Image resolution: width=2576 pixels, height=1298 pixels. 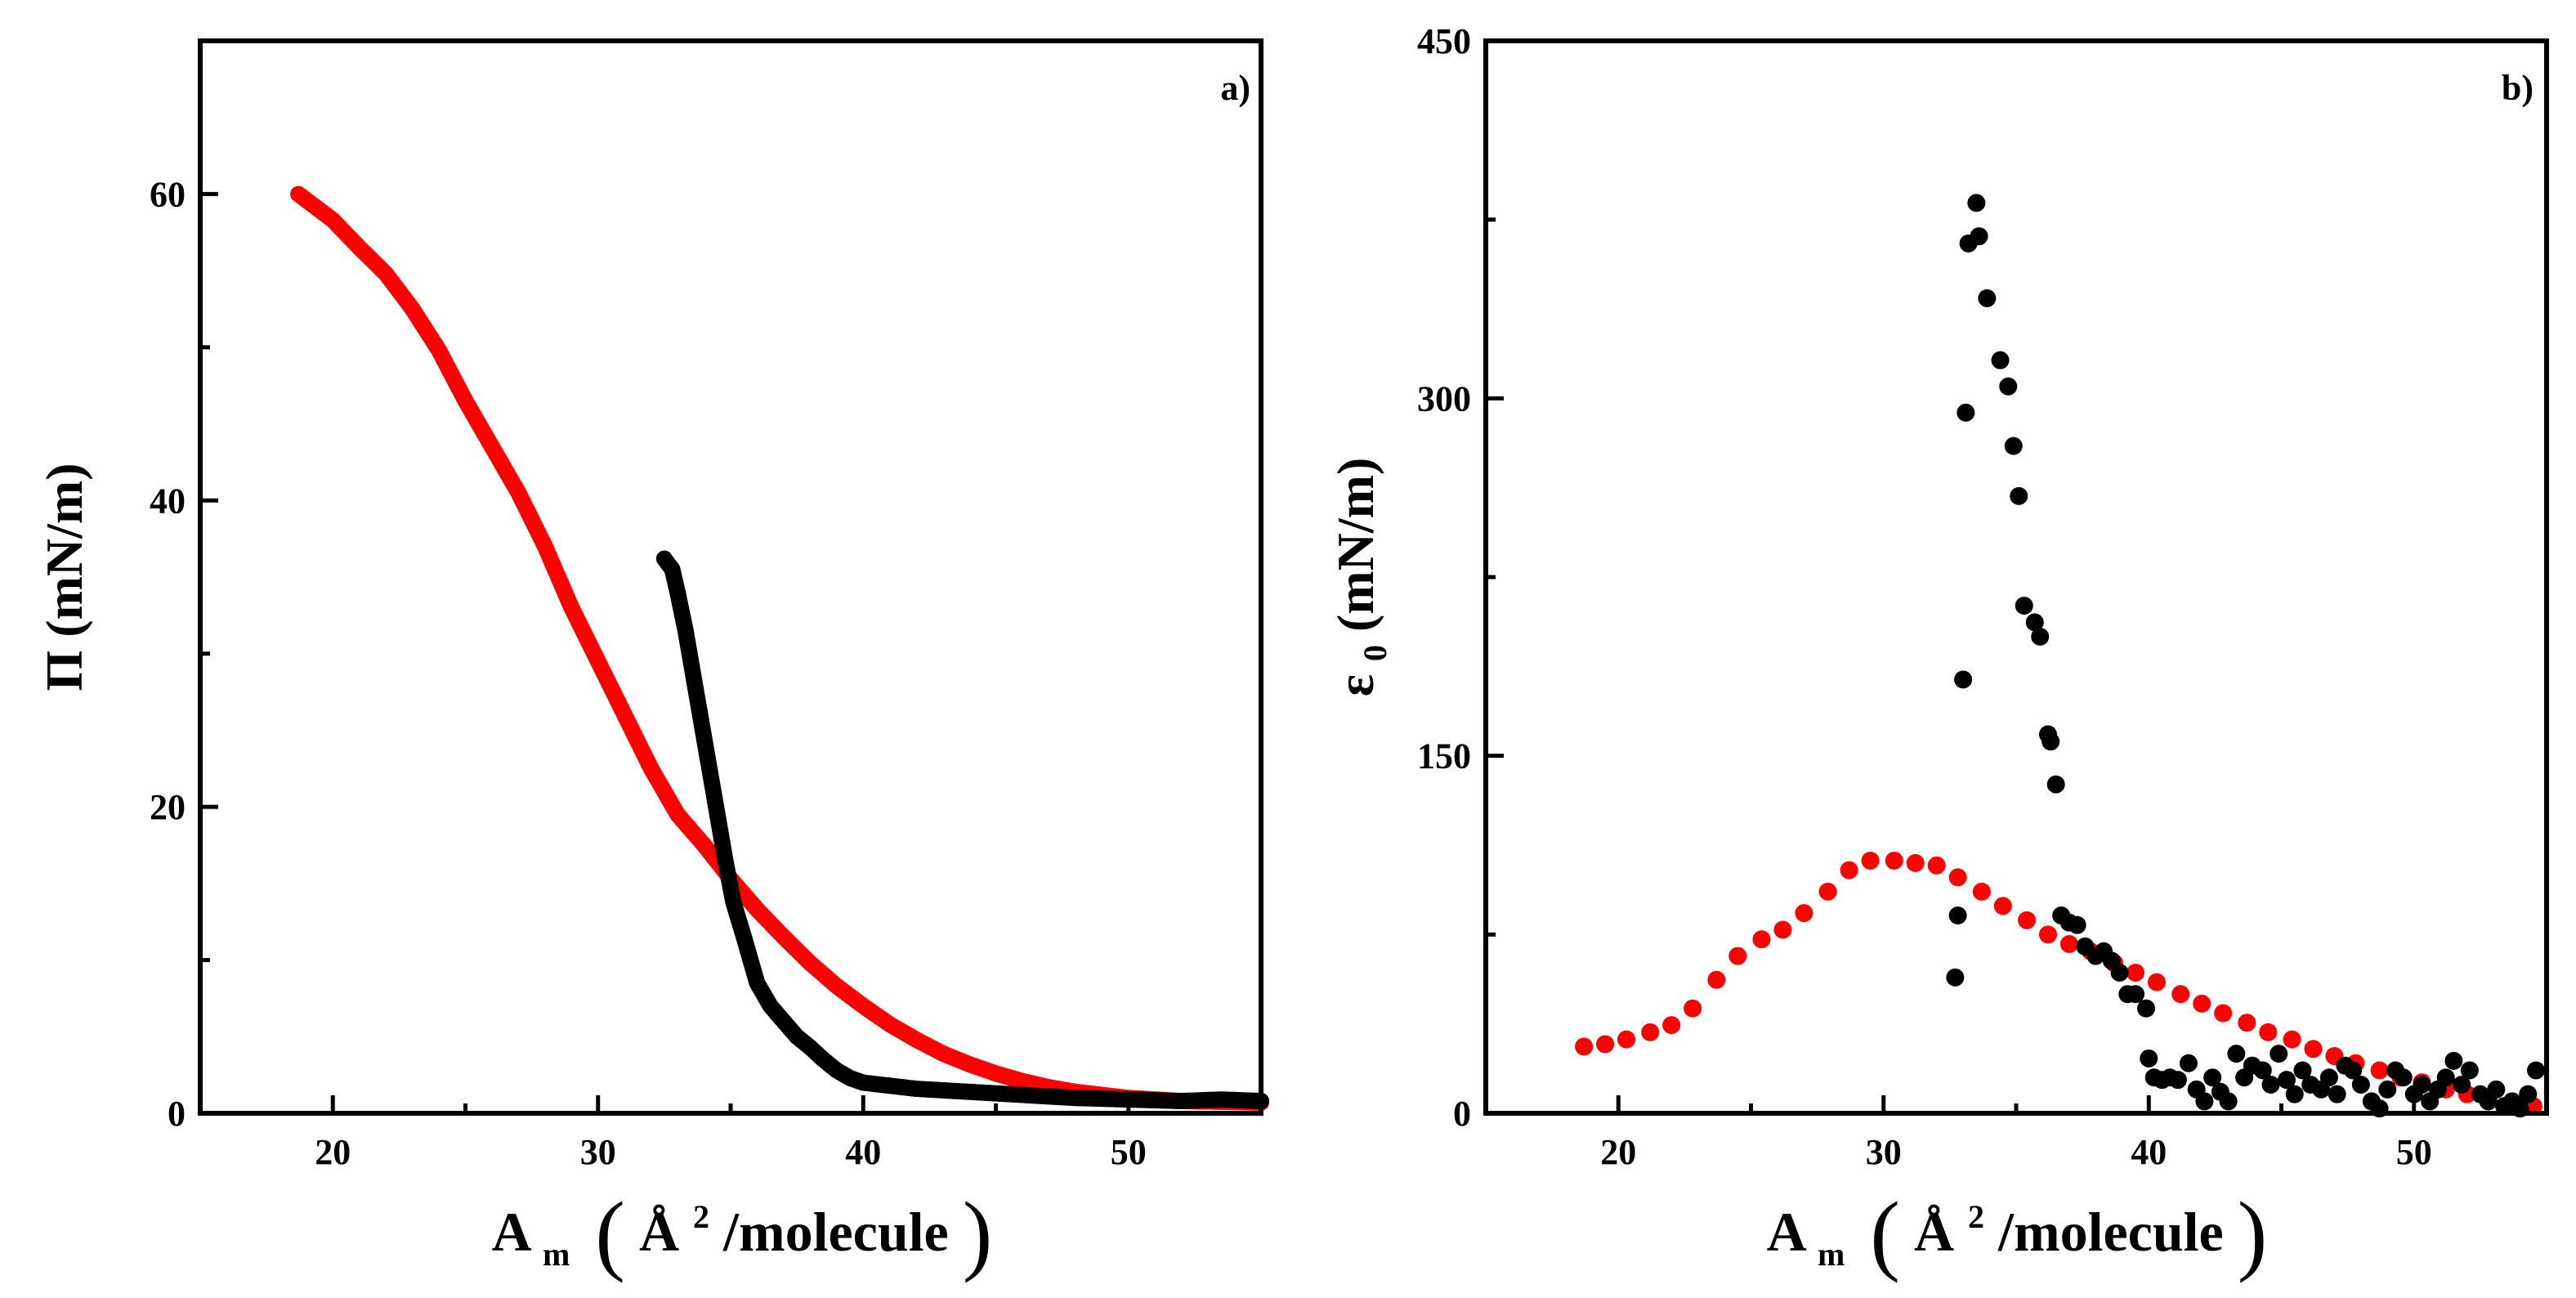 What do you see at coordinates (168, 501) in the screenshot?
I see `y-tick-label: 40` at bounding box center [168, 501].